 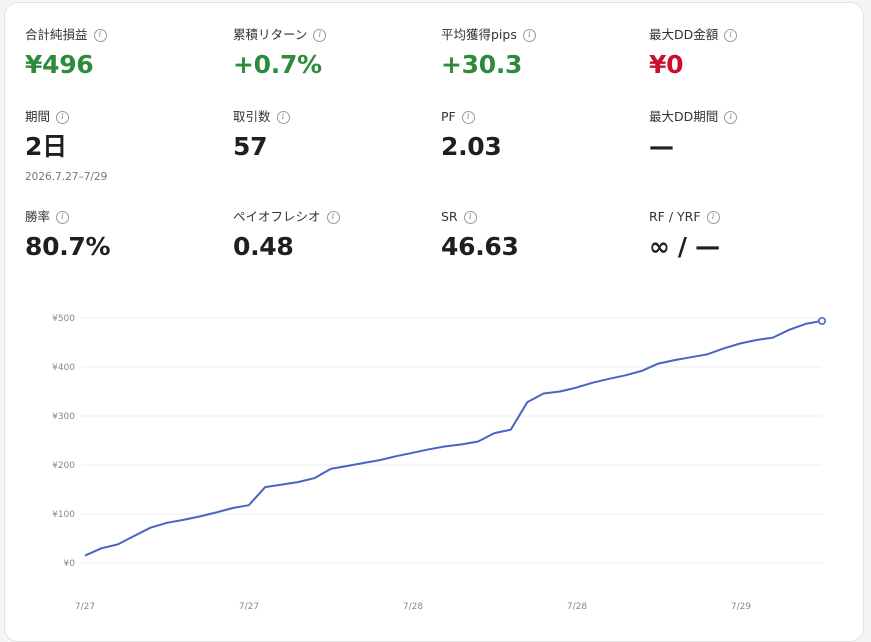 I want to click on stat-label-text: 累積リターン, so click(x=270, y=34).